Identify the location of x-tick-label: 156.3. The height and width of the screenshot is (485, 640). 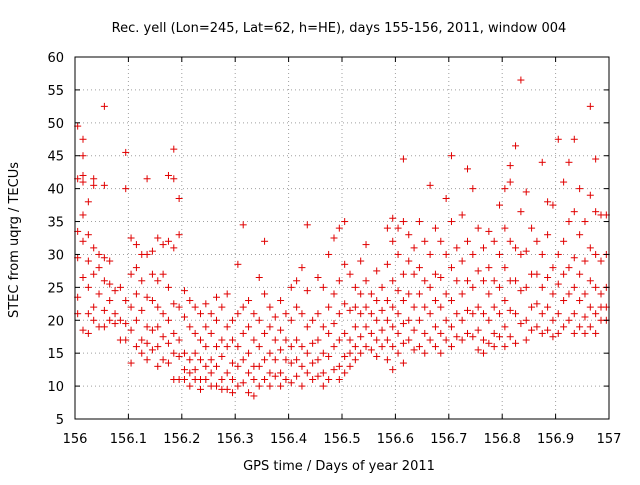
(235, 439).